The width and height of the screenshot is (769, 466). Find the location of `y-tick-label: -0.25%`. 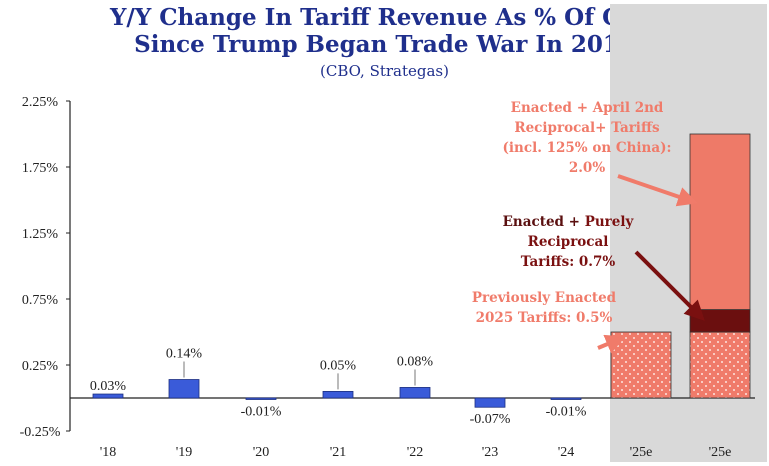

y-tick-label: -0.25% is located at coordinates (40, 432).